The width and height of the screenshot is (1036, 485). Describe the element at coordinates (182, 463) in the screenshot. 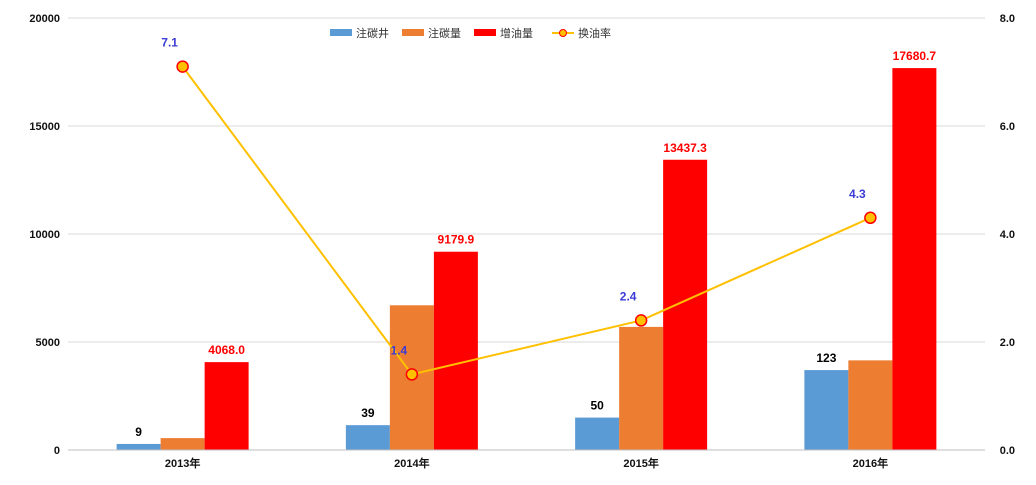

I see `category-label: 2013年` at that location.